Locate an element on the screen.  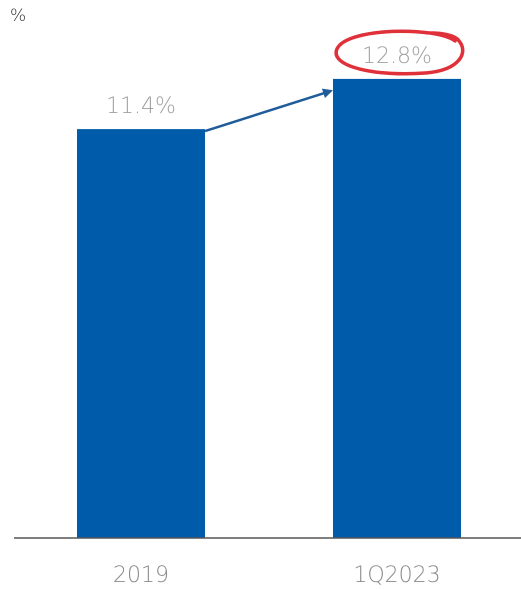
x-tick-label-1q2023: 1Q2023 is located at coordinates (396, 575).